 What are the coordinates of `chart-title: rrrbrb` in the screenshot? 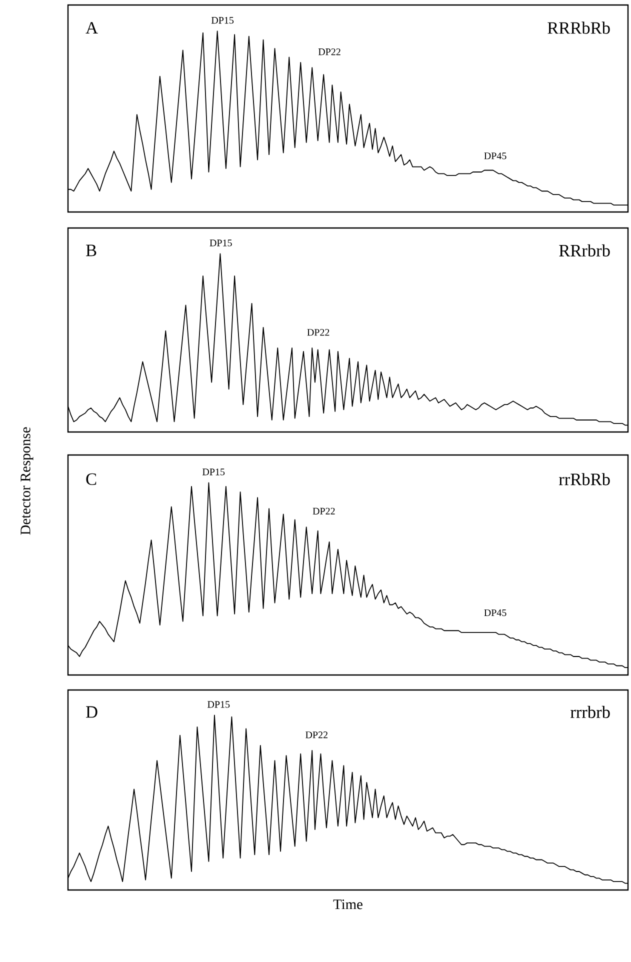 It's located at (590, 712).